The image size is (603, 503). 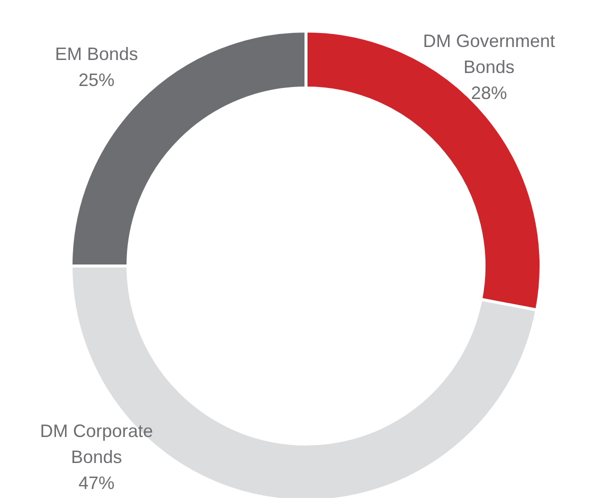 I want to click on slice-label: EM Bonds, so click(x=96, y=54).